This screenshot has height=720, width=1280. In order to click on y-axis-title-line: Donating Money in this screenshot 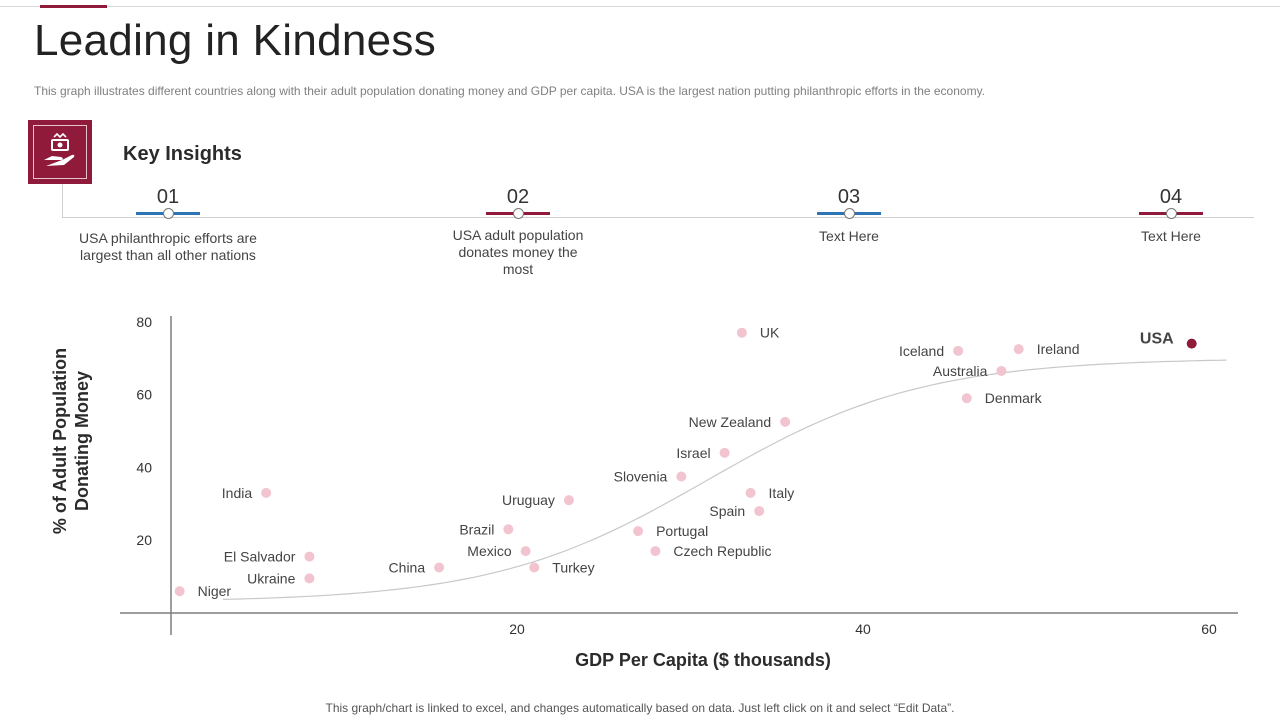, I will do `click(82, 441)`.